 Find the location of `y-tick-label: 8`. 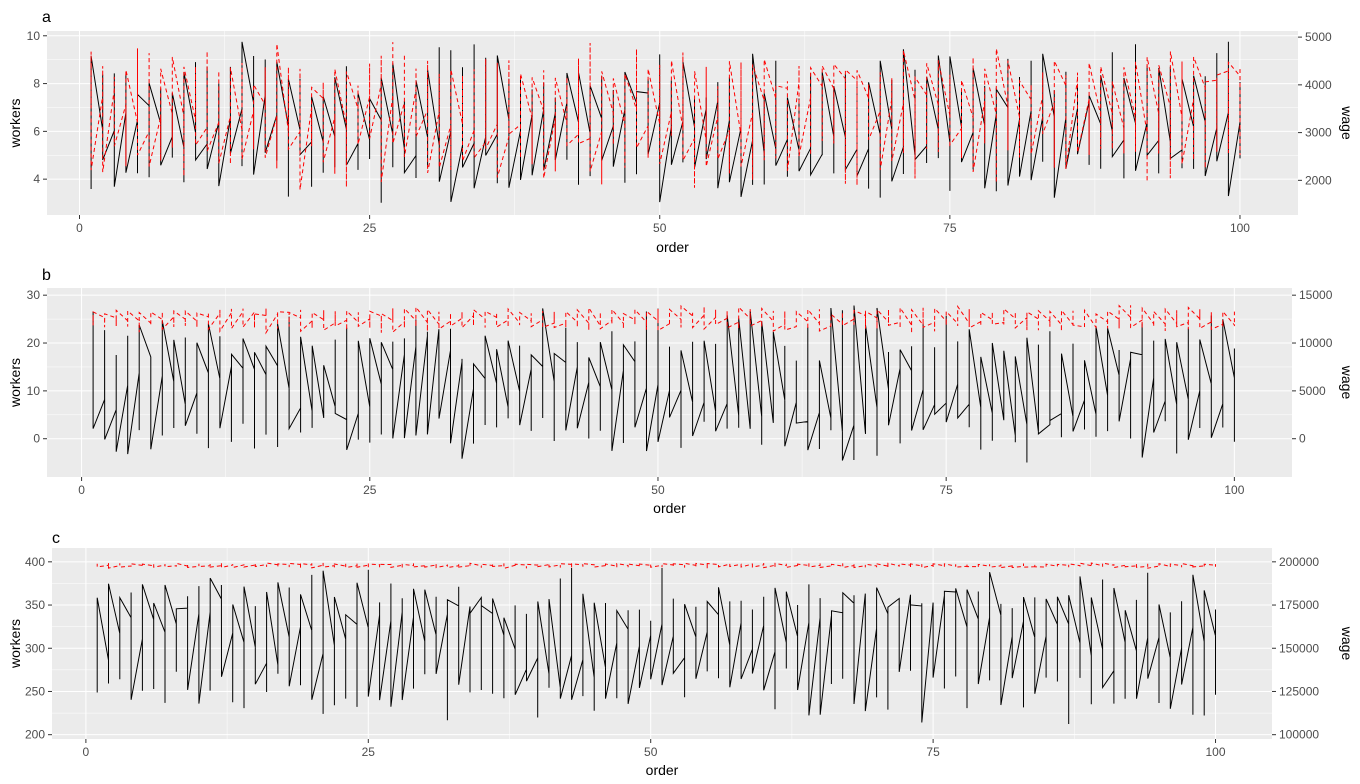

y-tick-label: 8 is located at coordinates (36, 84).